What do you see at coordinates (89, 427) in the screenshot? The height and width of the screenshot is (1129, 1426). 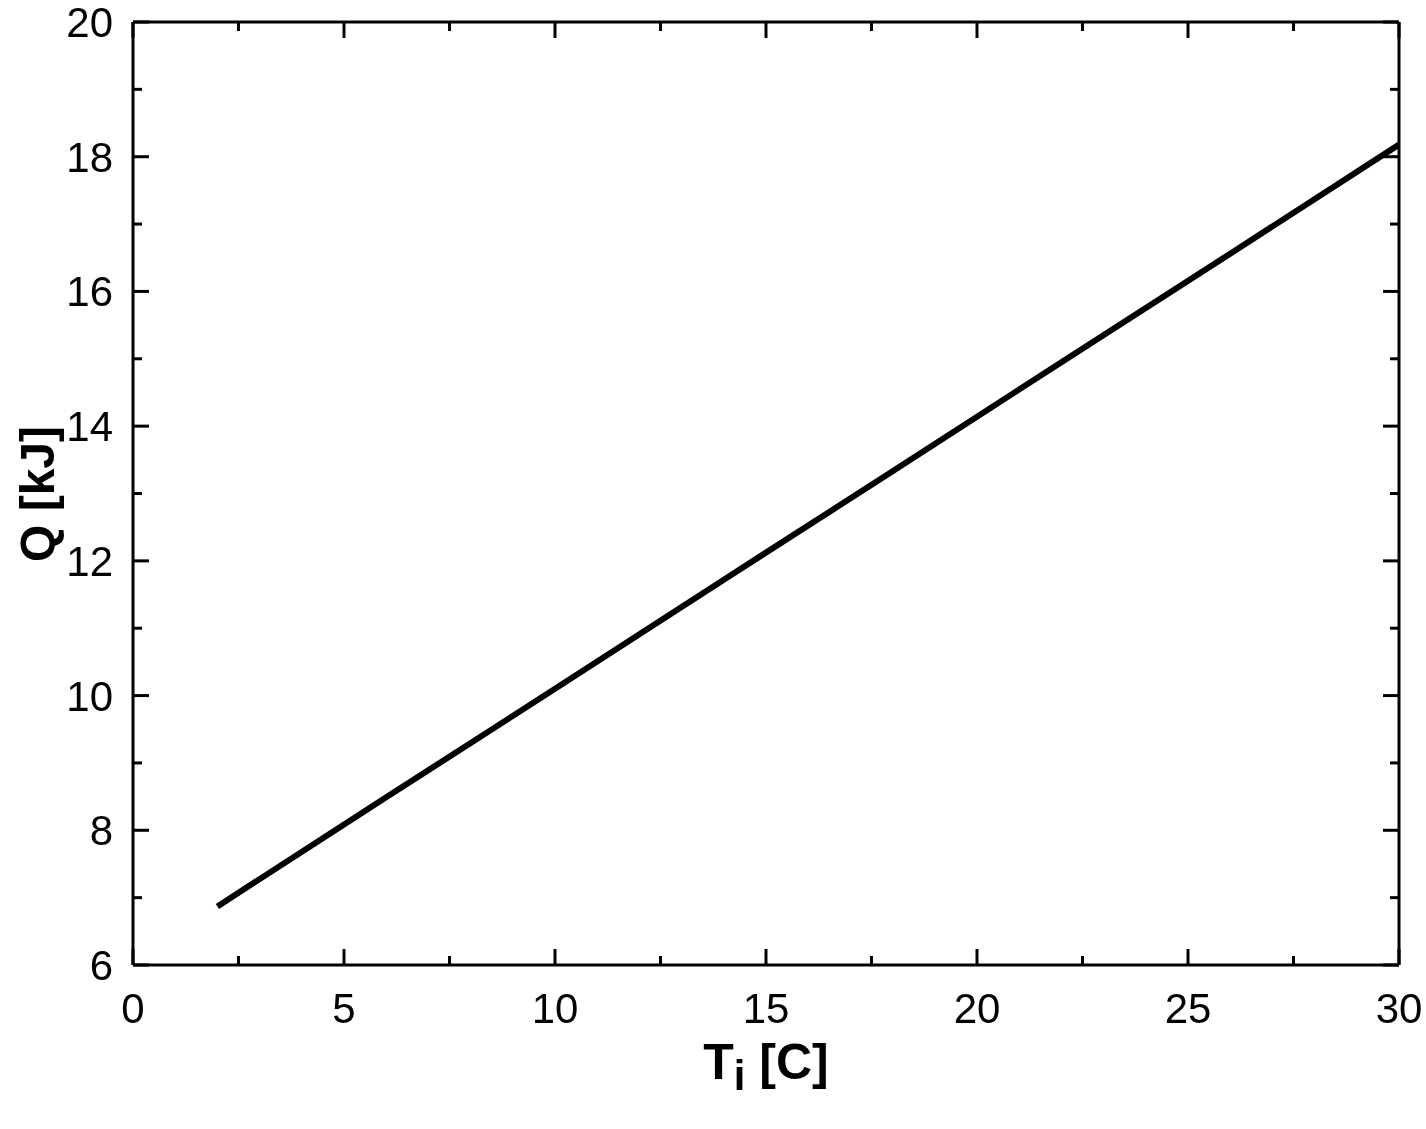 I see `y-tick-label: 14` at bounding box center [89, 427].